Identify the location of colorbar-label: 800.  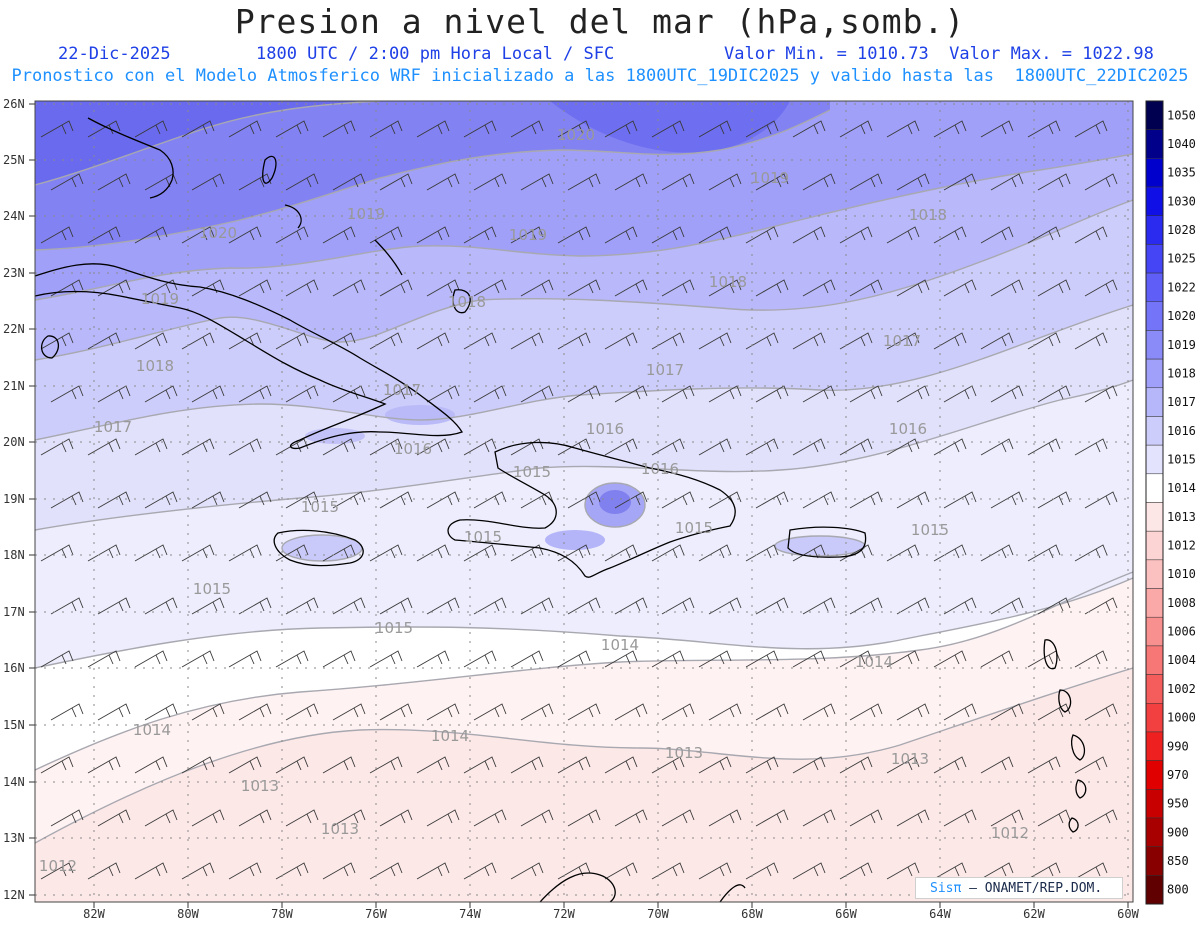
(1178, 890).